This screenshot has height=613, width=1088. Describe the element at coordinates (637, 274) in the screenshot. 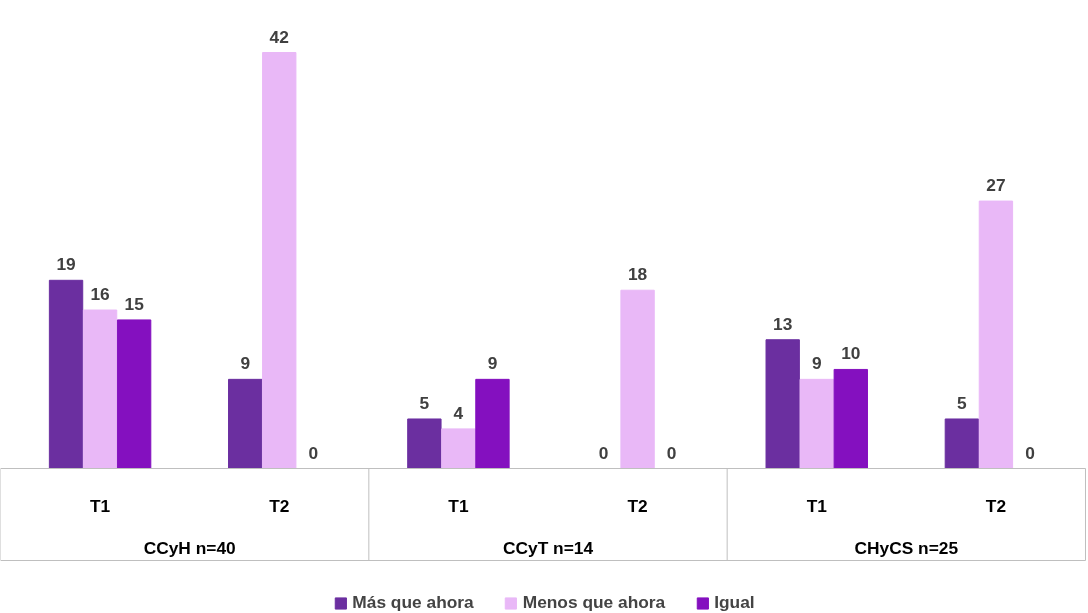

I see `data-label: 18` at that location.